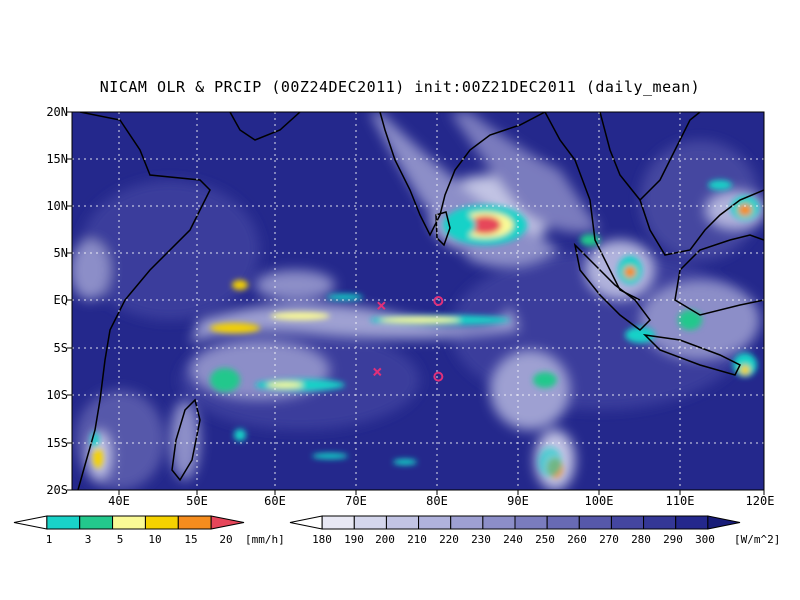  I want to click on lat-label: 10N, so click(57, 206).